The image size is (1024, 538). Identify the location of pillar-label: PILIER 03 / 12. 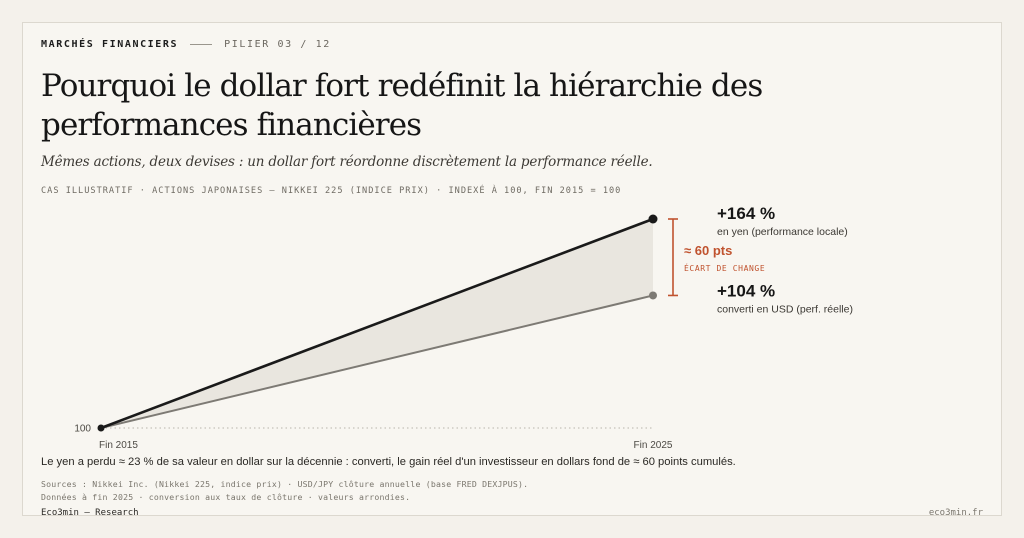
(277, 44).